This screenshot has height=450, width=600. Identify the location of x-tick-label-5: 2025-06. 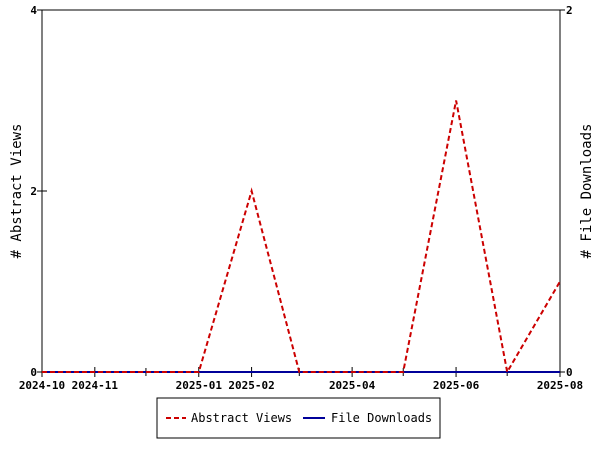
(456, 385).